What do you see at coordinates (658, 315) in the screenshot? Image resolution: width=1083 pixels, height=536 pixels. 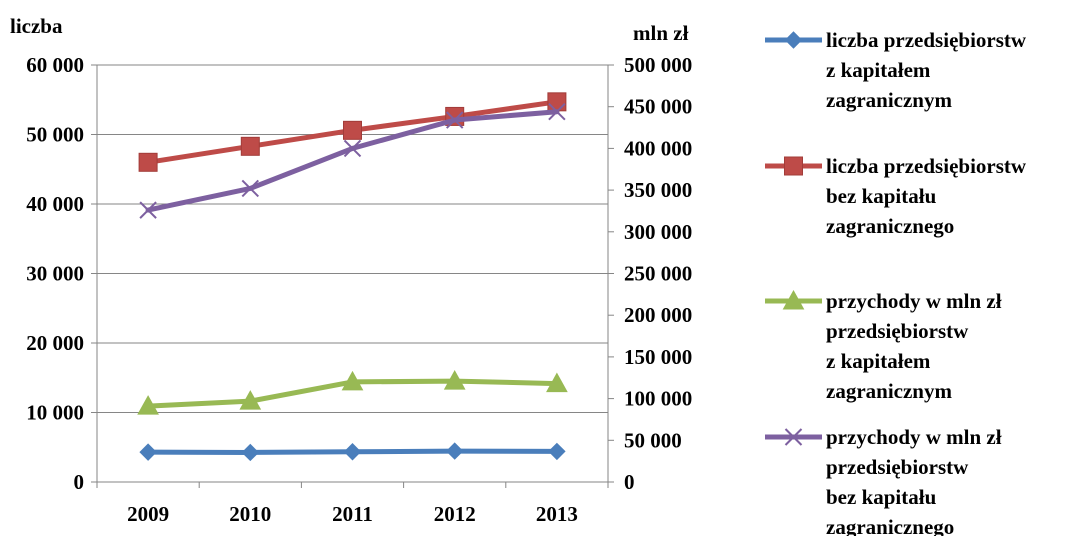 I see `right-axis-tick-label: 200 000` at bounding box center [658, 315].